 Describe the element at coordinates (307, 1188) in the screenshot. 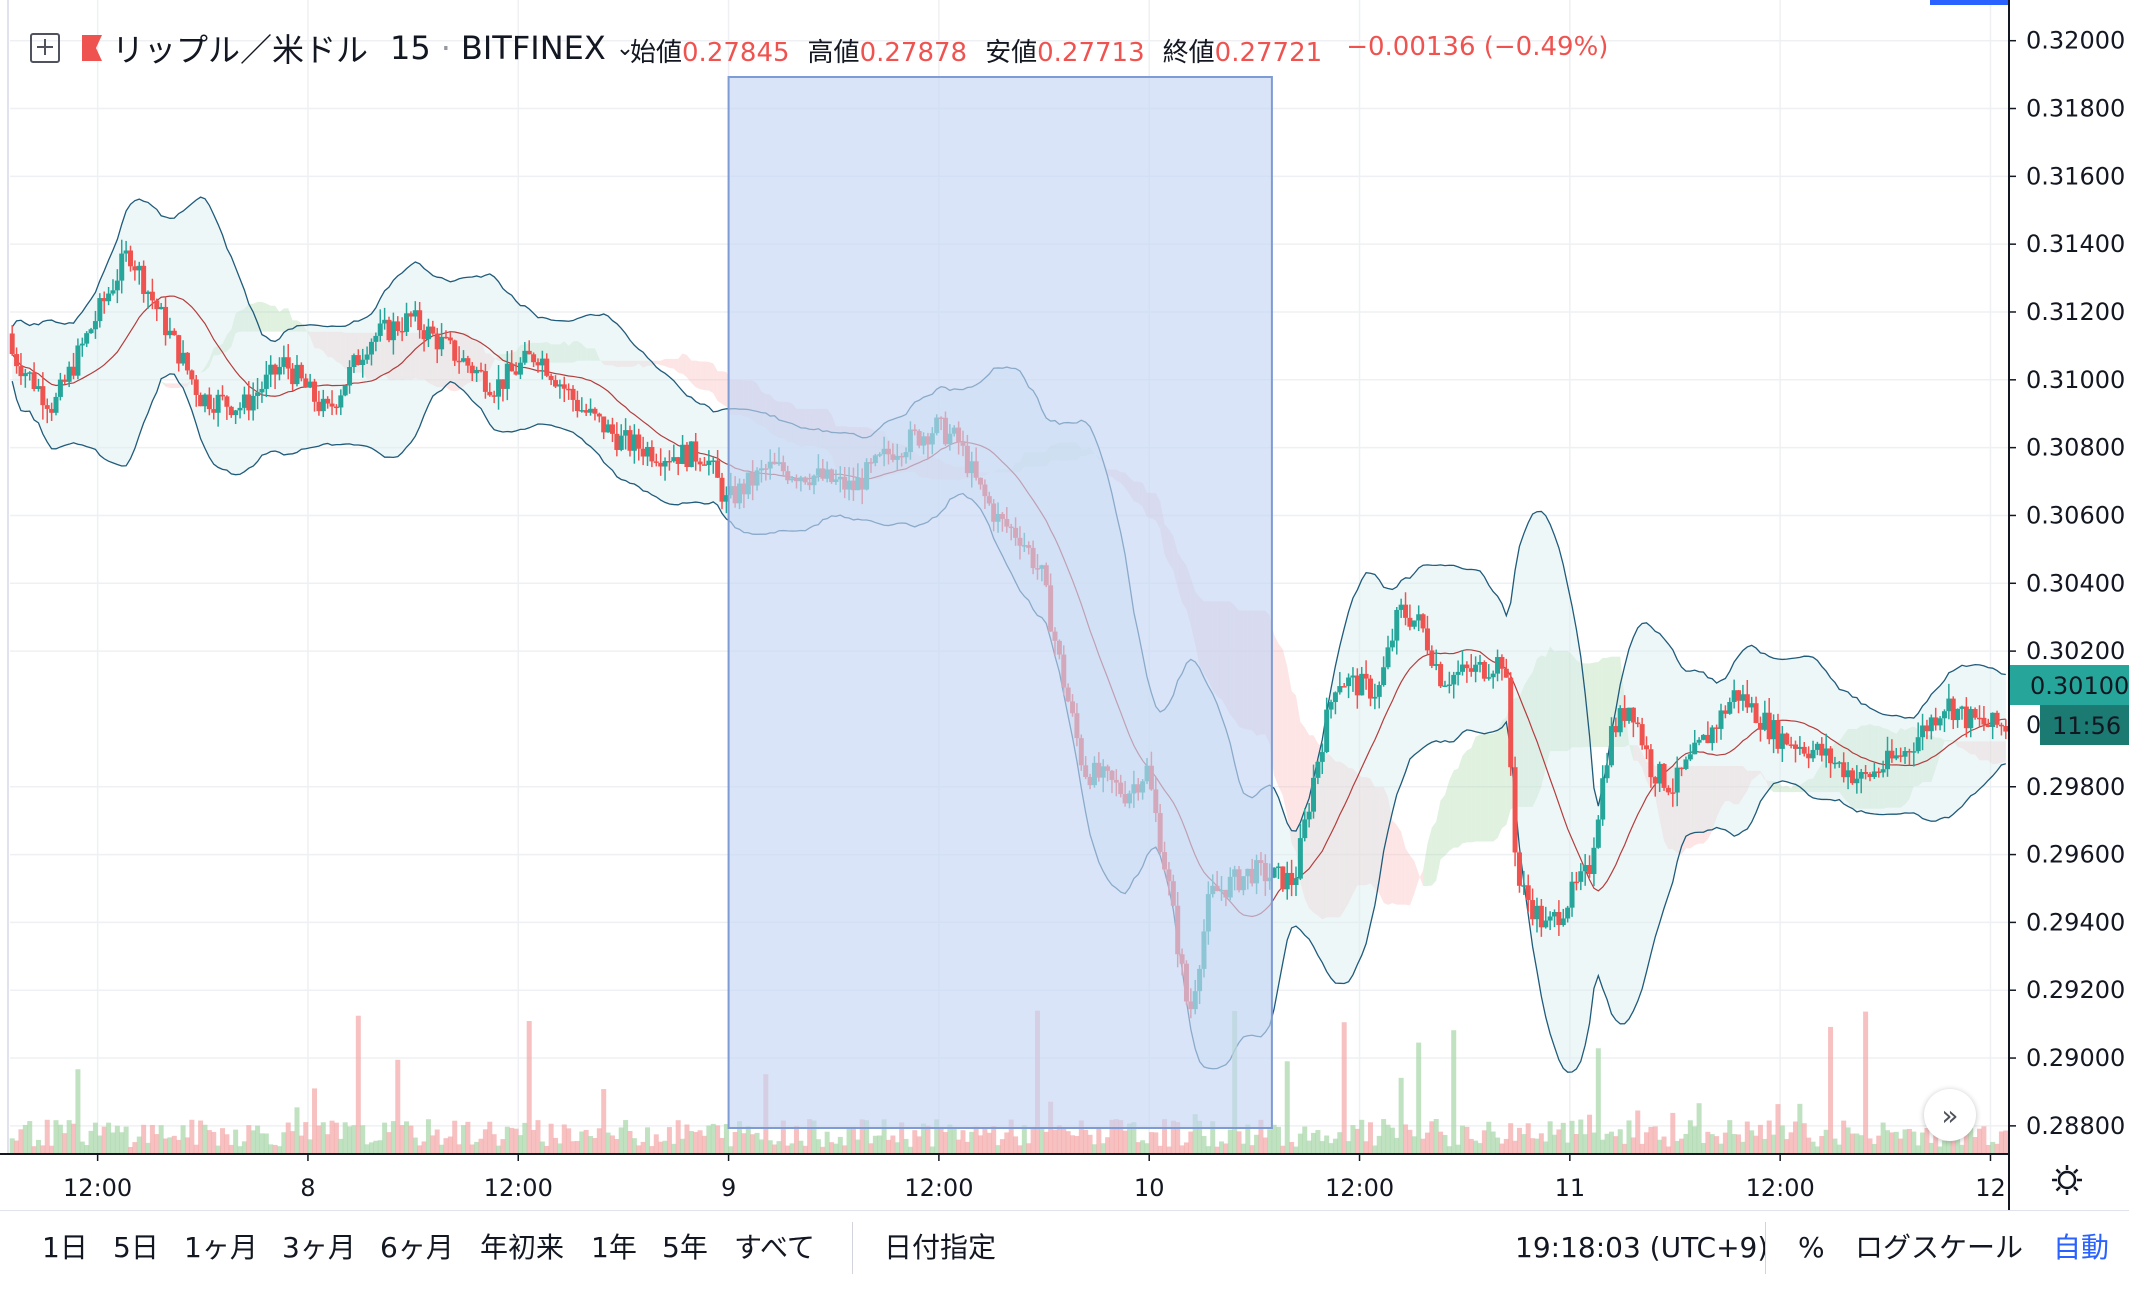

I see `time-tick-label: 8` at that location.